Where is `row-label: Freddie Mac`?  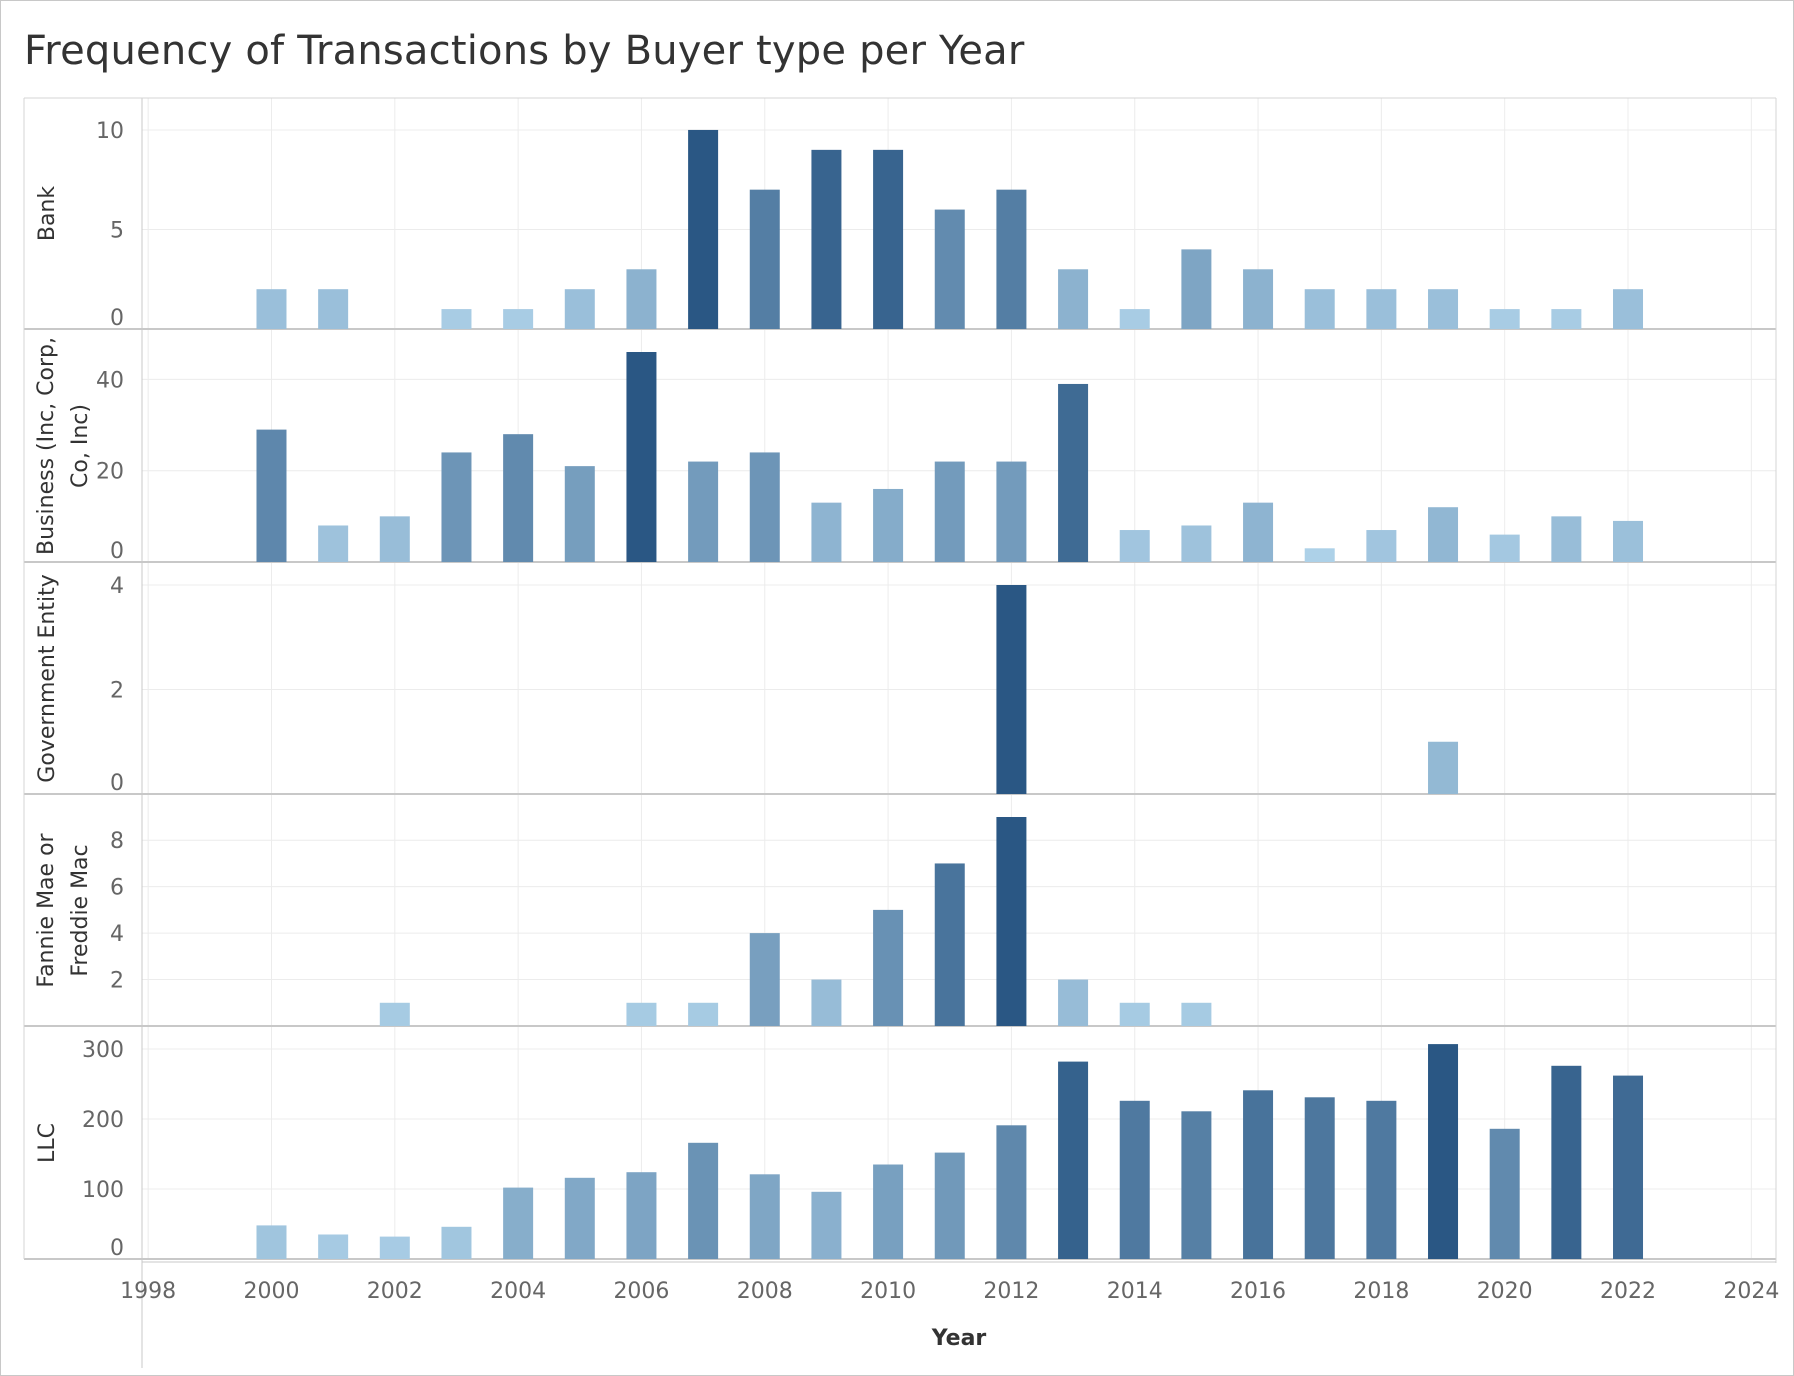
row-label: Freddie Mac is located at coordinates (80, 910).